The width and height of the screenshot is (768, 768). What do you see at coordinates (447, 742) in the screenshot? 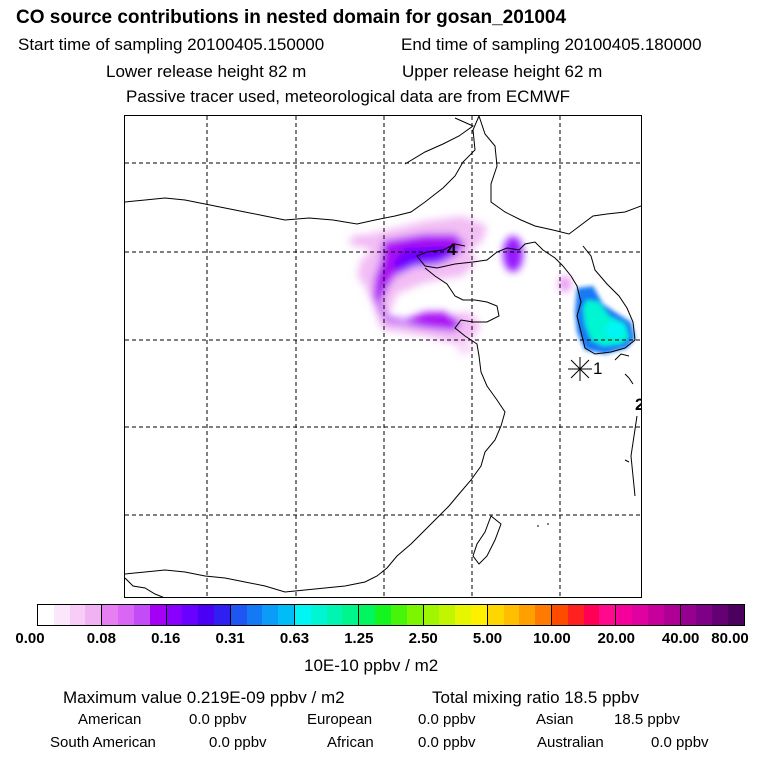
I see `region-african-value: 0.0 ppbv` at bounding box center [447, 742].